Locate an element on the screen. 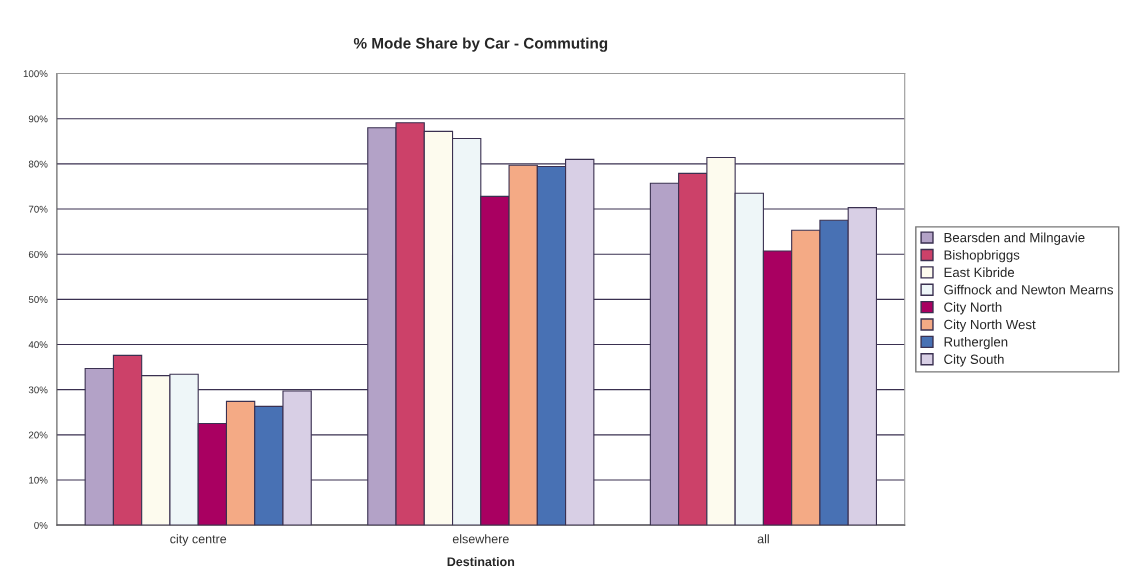 The height and width of the screenshot is (579, 1138). y-tick-label: 50% is located at coordinates (38, 299).